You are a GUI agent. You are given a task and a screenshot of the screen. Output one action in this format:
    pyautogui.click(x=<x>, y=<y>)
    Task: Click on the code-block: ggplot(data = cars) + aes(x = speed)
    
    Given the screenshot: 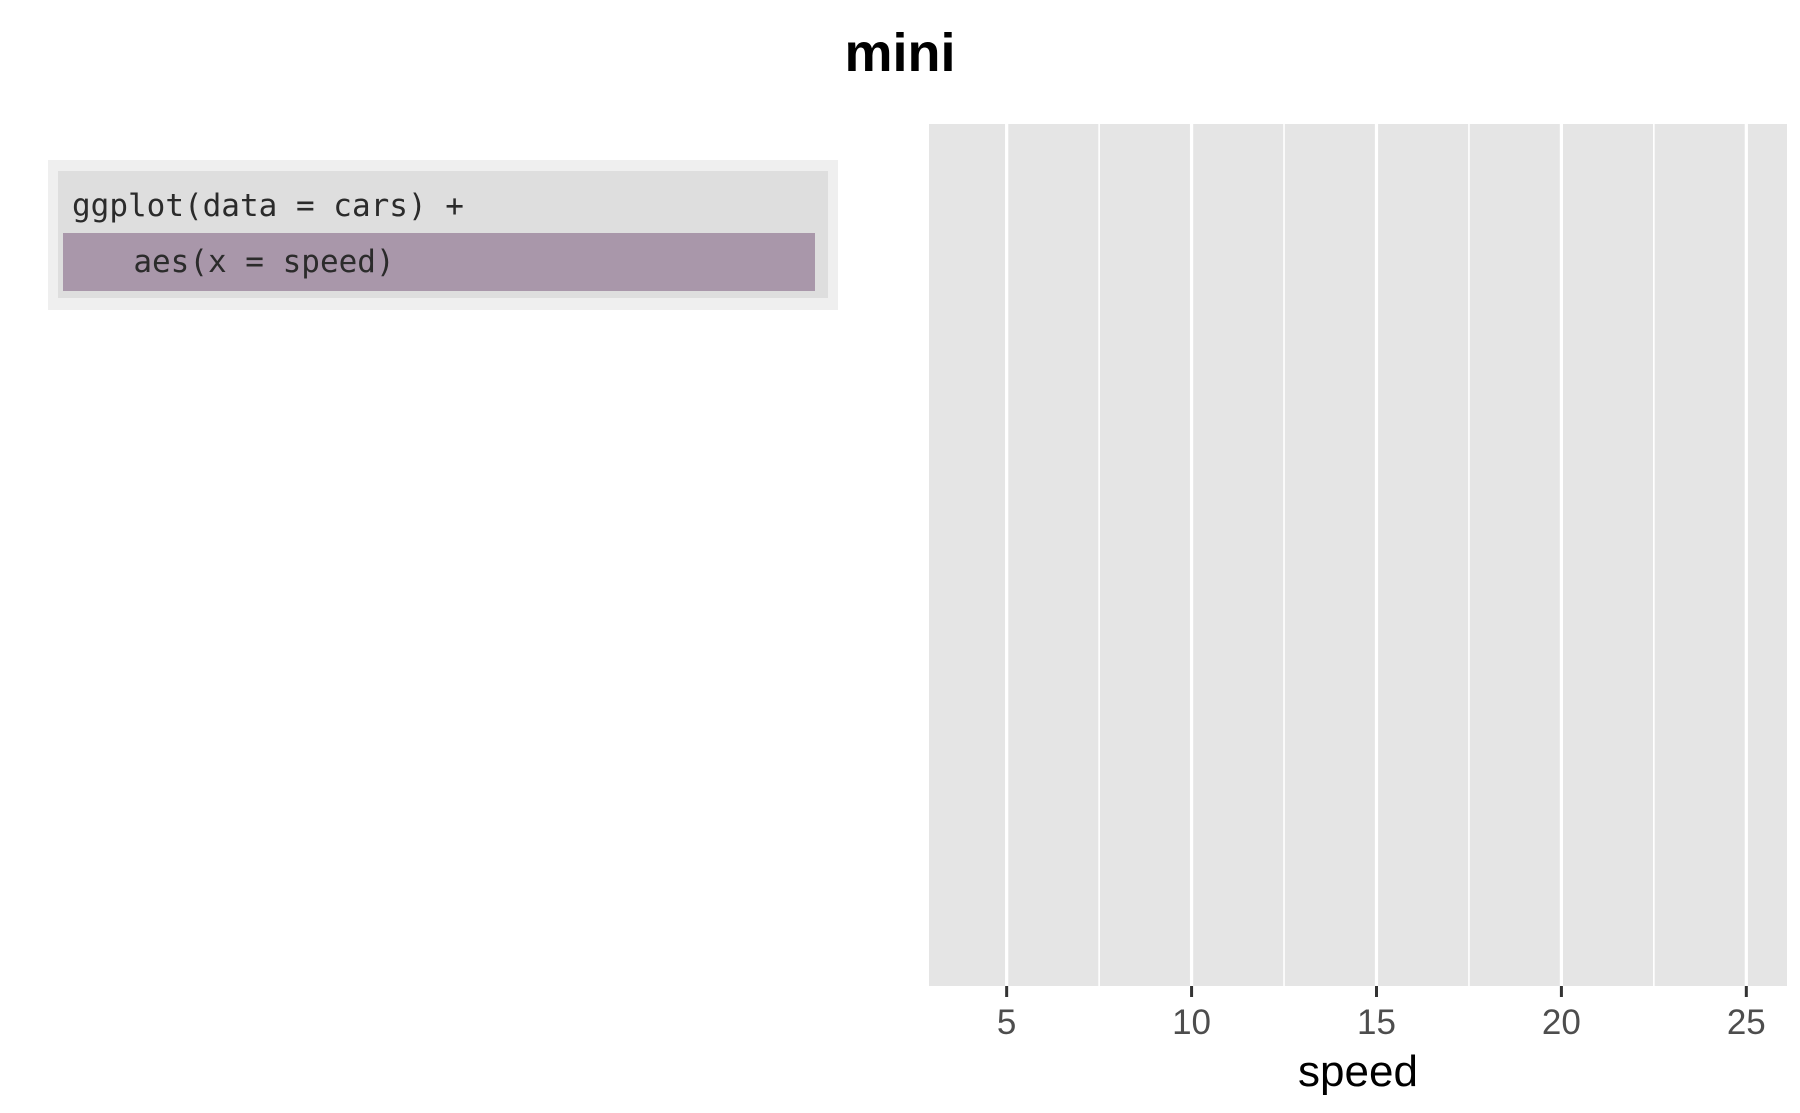 What is the action you would take?
    pyautogui.click(x=443, y=234)
    